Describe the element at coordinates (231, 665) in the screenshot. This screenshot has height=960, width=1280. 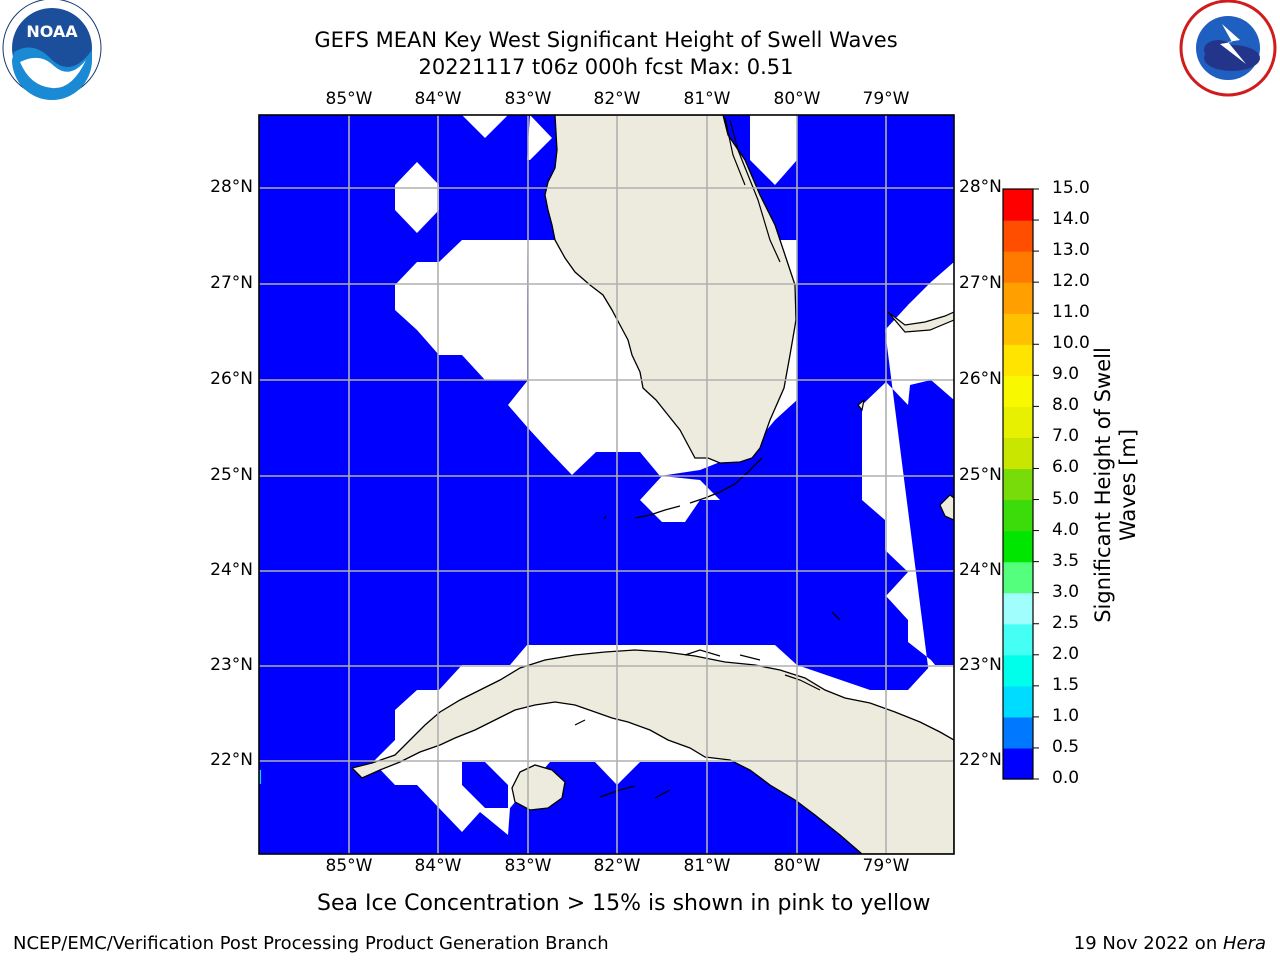
I see `lat-label-left: 23°N` at that location.